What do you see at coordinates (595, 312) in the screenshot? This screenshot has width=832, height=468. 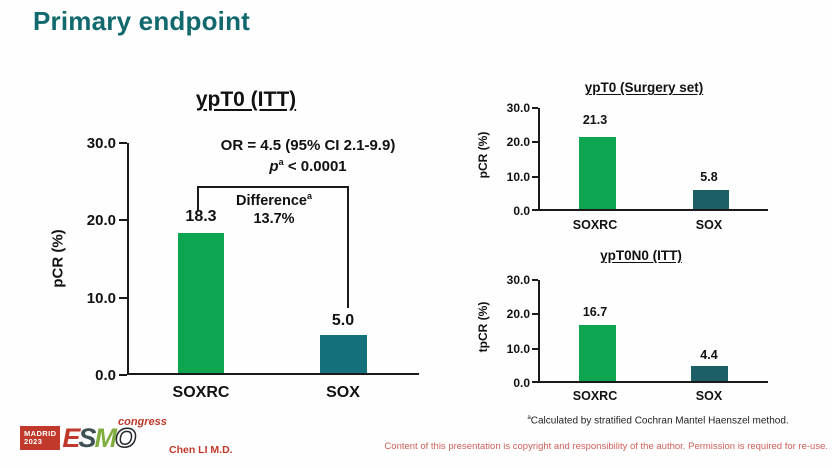 I see `bar-value: 16.7` at bounding box center [595, 312].